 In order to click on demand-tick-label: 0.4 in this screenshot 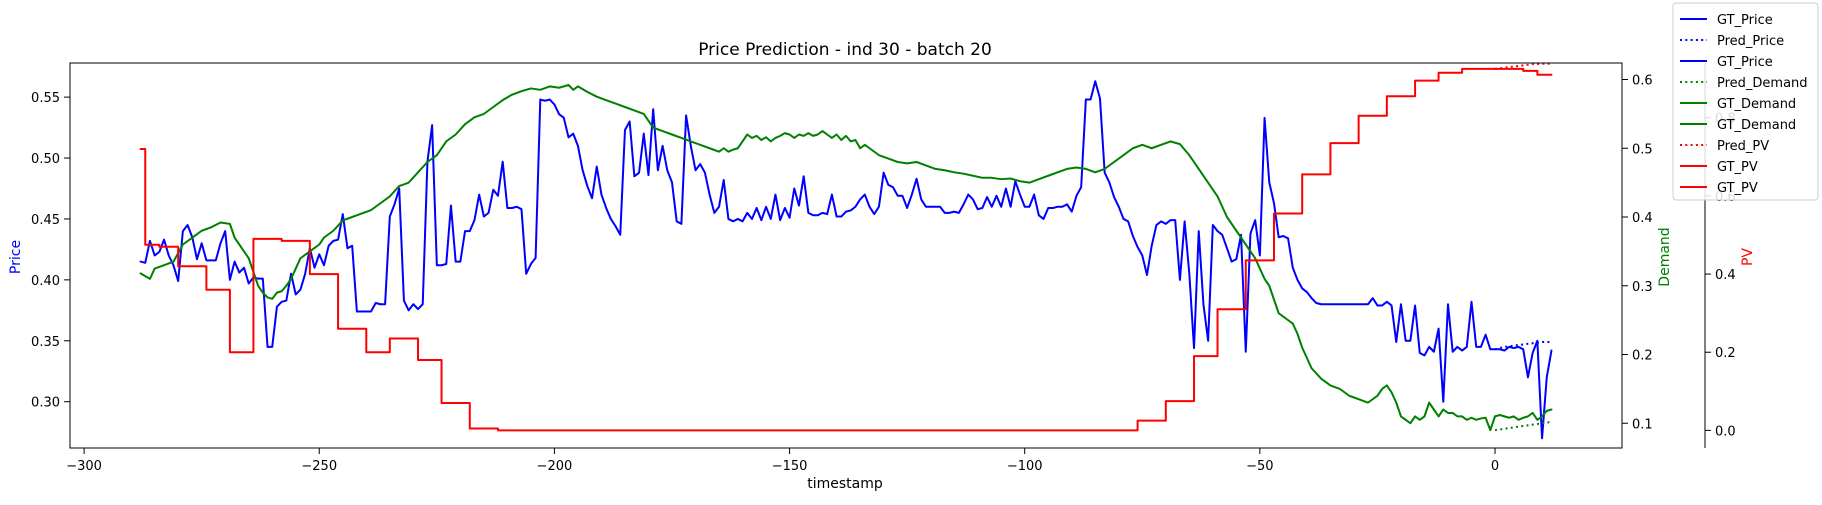, I will do `click(1642, 218)`.